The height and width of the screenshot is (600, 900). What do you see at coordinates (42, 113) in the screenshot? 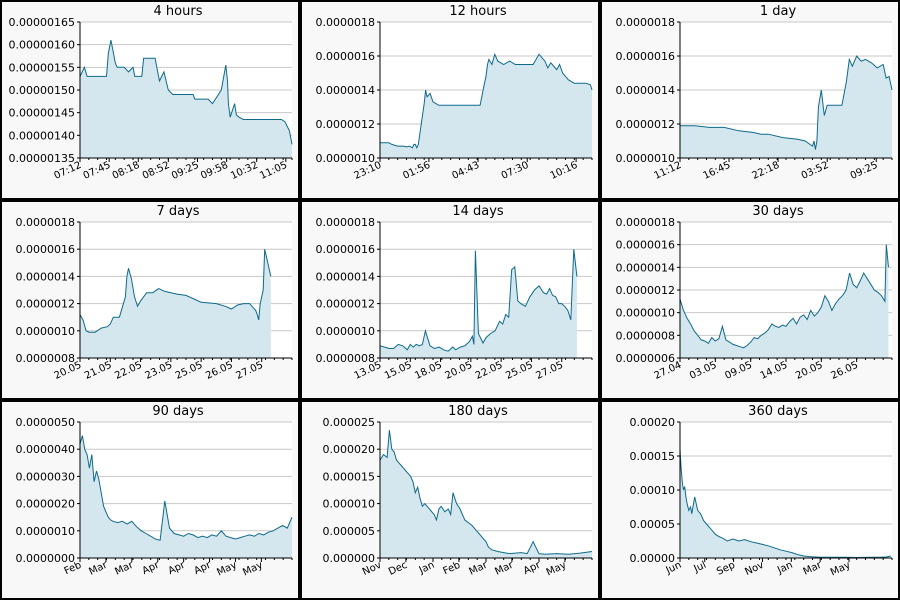
I see `y-tick-label: 0.00000145` at bounding box center [42, 113].